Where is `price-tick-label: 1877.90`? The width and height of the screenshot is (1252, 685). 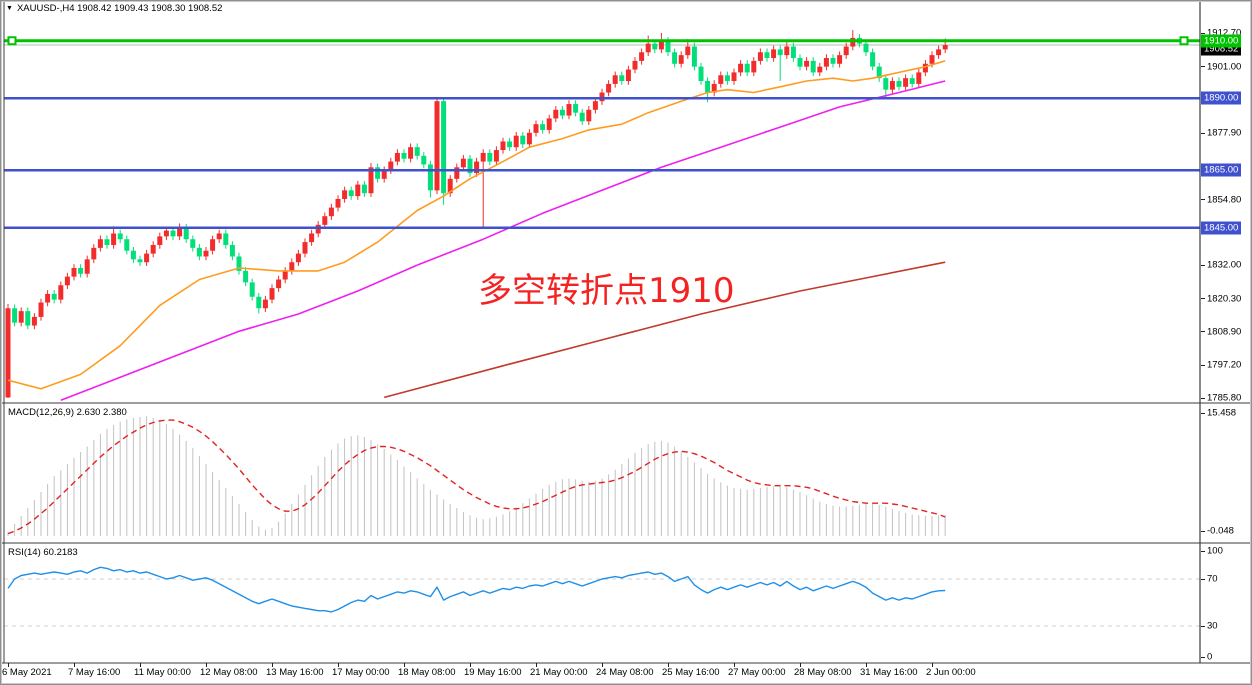
price-tick-label: 1877.90 is located at coordinates (1224, 133).